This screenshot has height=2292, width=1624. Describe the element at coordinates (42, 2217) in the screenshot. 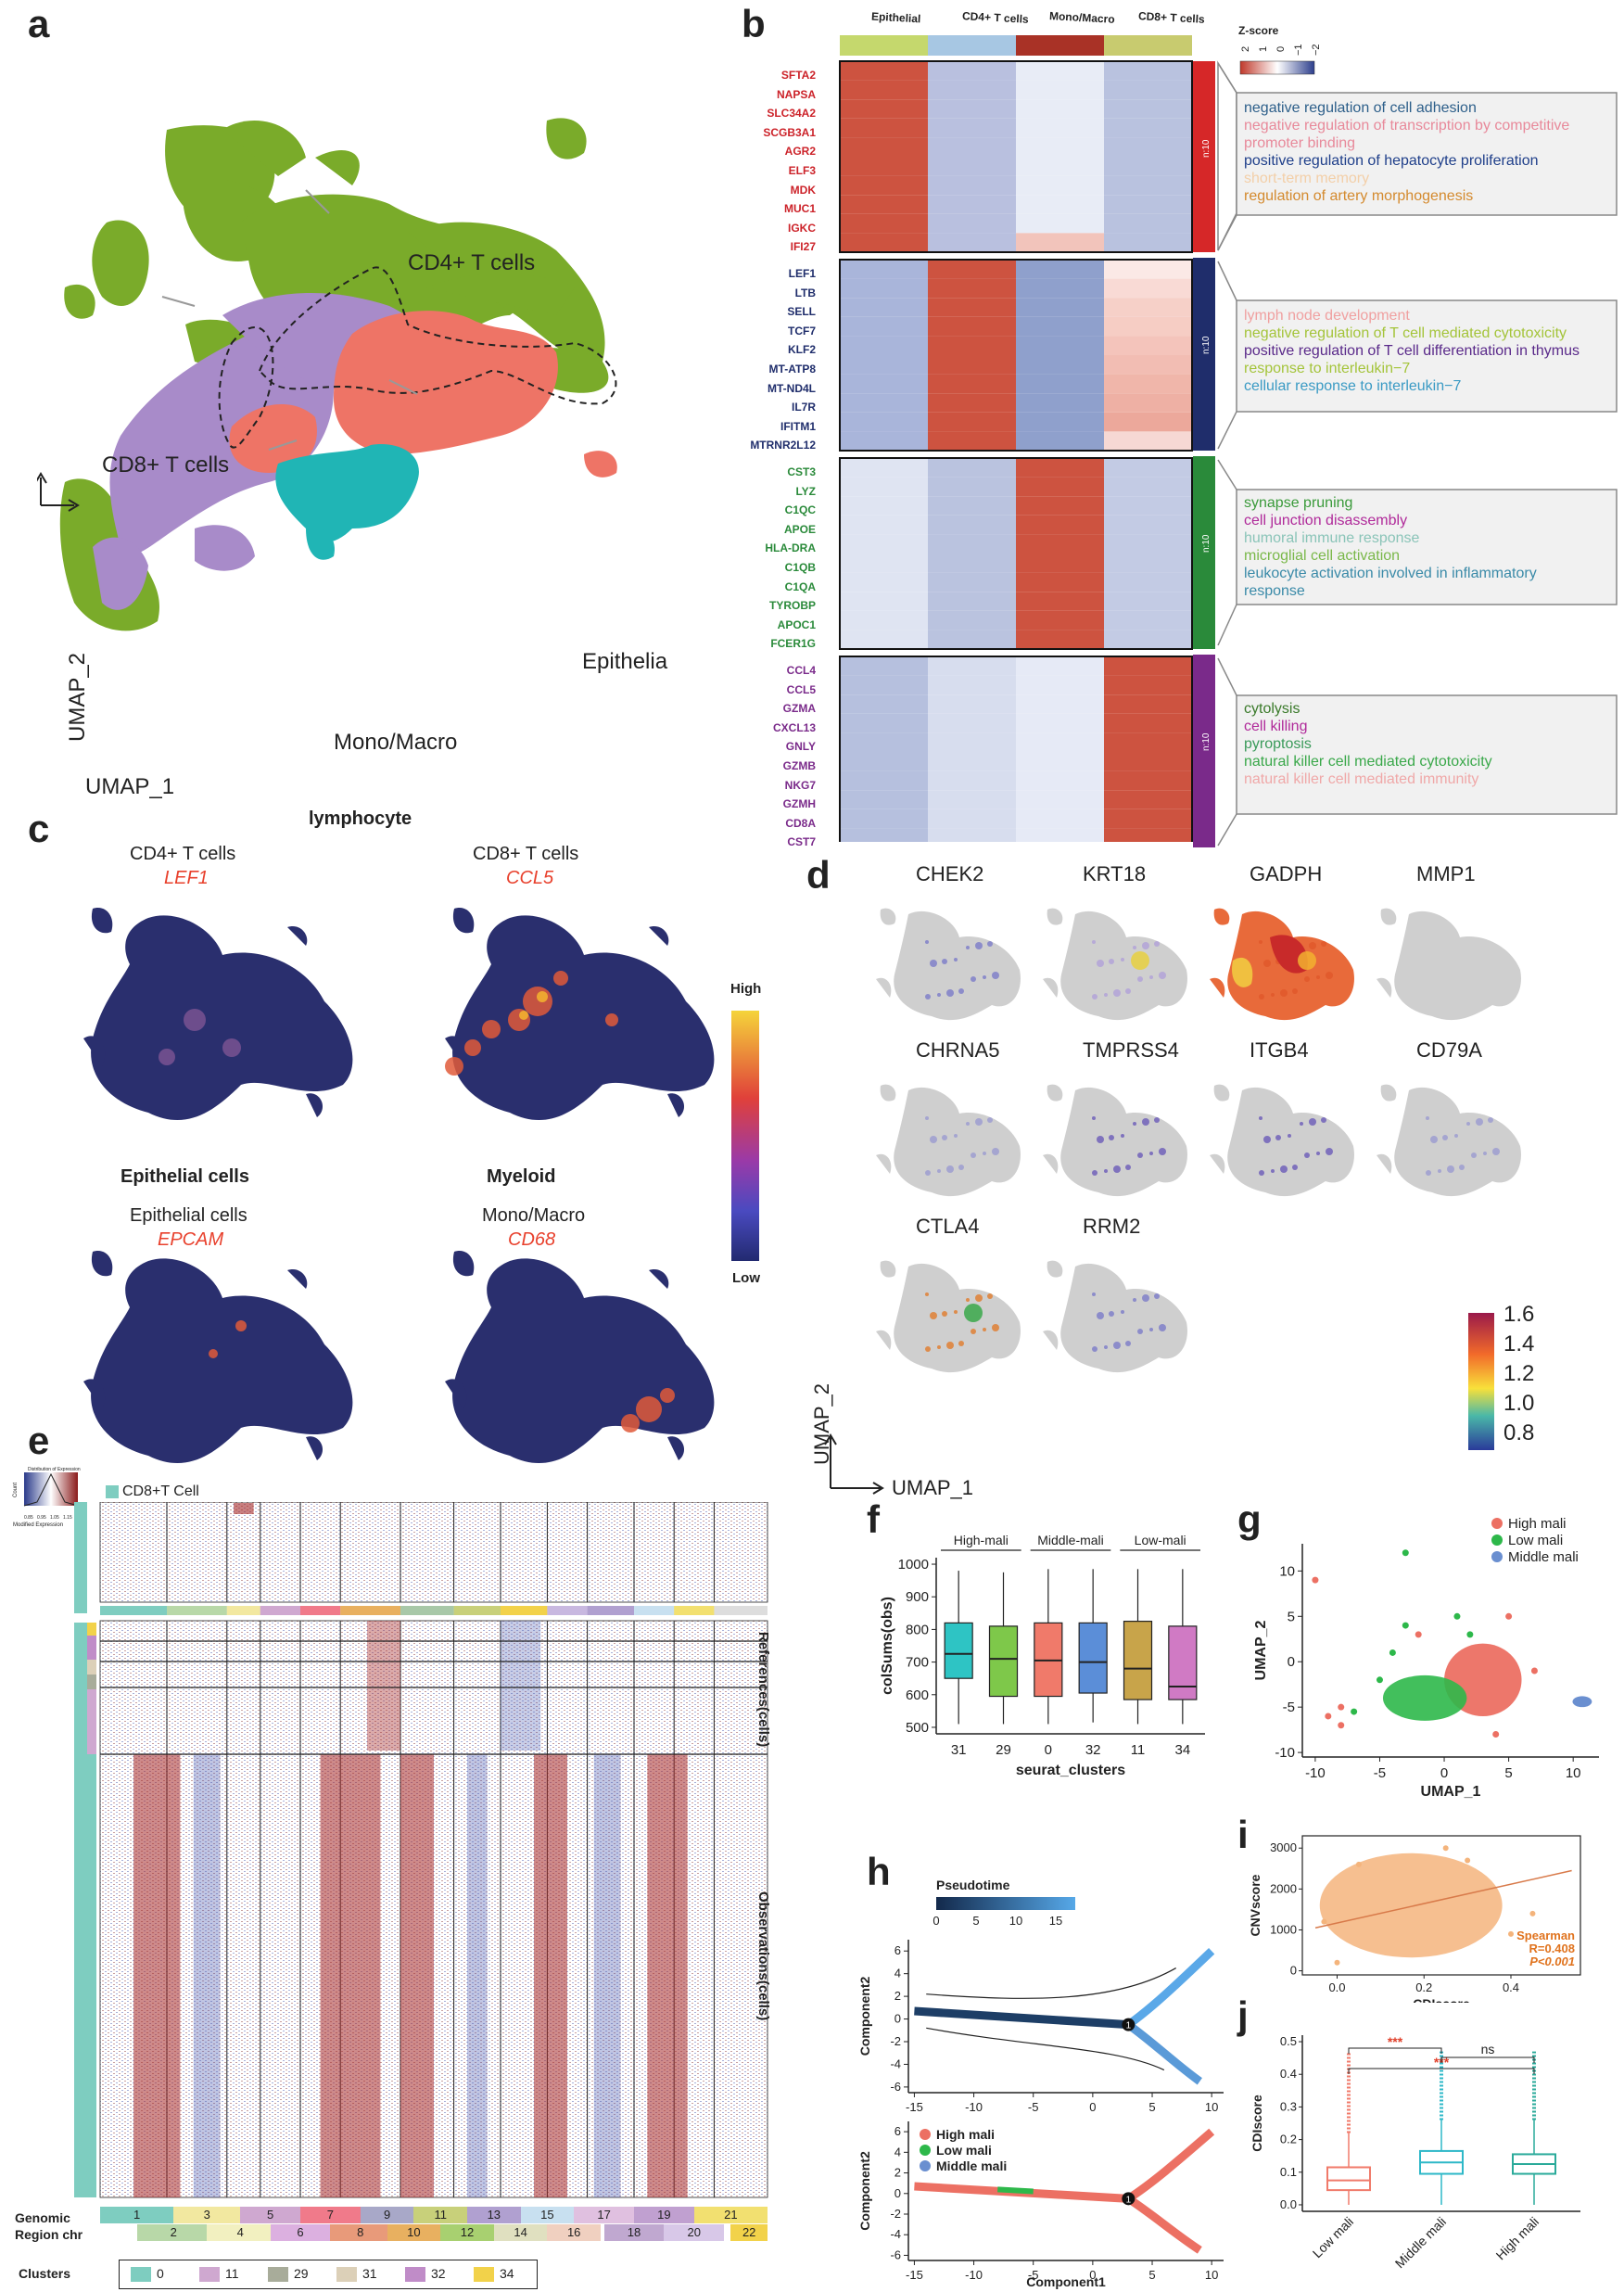

I see `genomic-label: Genomic` at that location.